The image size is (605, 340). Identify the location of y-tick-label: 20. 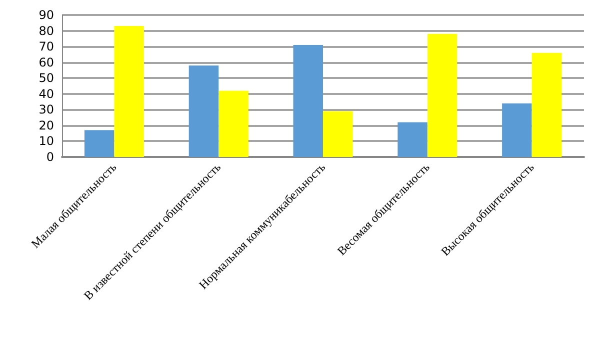
(46, 125).